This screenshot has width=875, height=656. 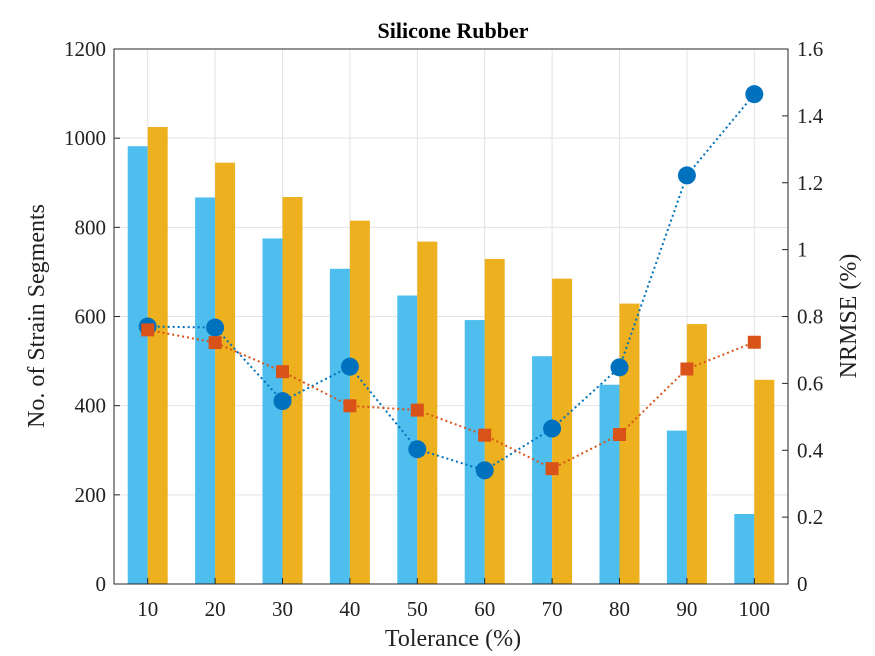 What do you see at coordinates (619, 609) in the screenshot?
I see `x-tick-label: 80` at bounding box center [619, 609].